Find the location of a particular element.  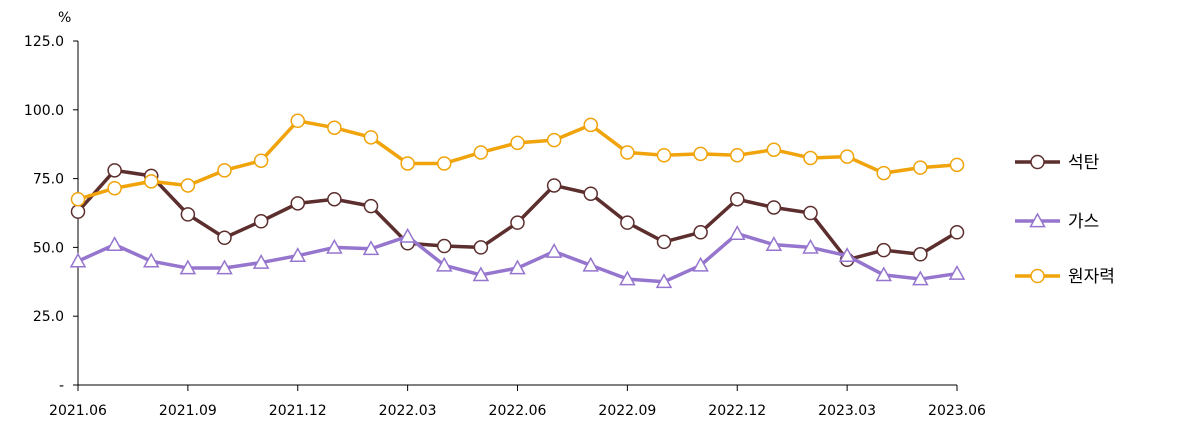

legend-label: 석탄 is located at coordinates (1084, 163).